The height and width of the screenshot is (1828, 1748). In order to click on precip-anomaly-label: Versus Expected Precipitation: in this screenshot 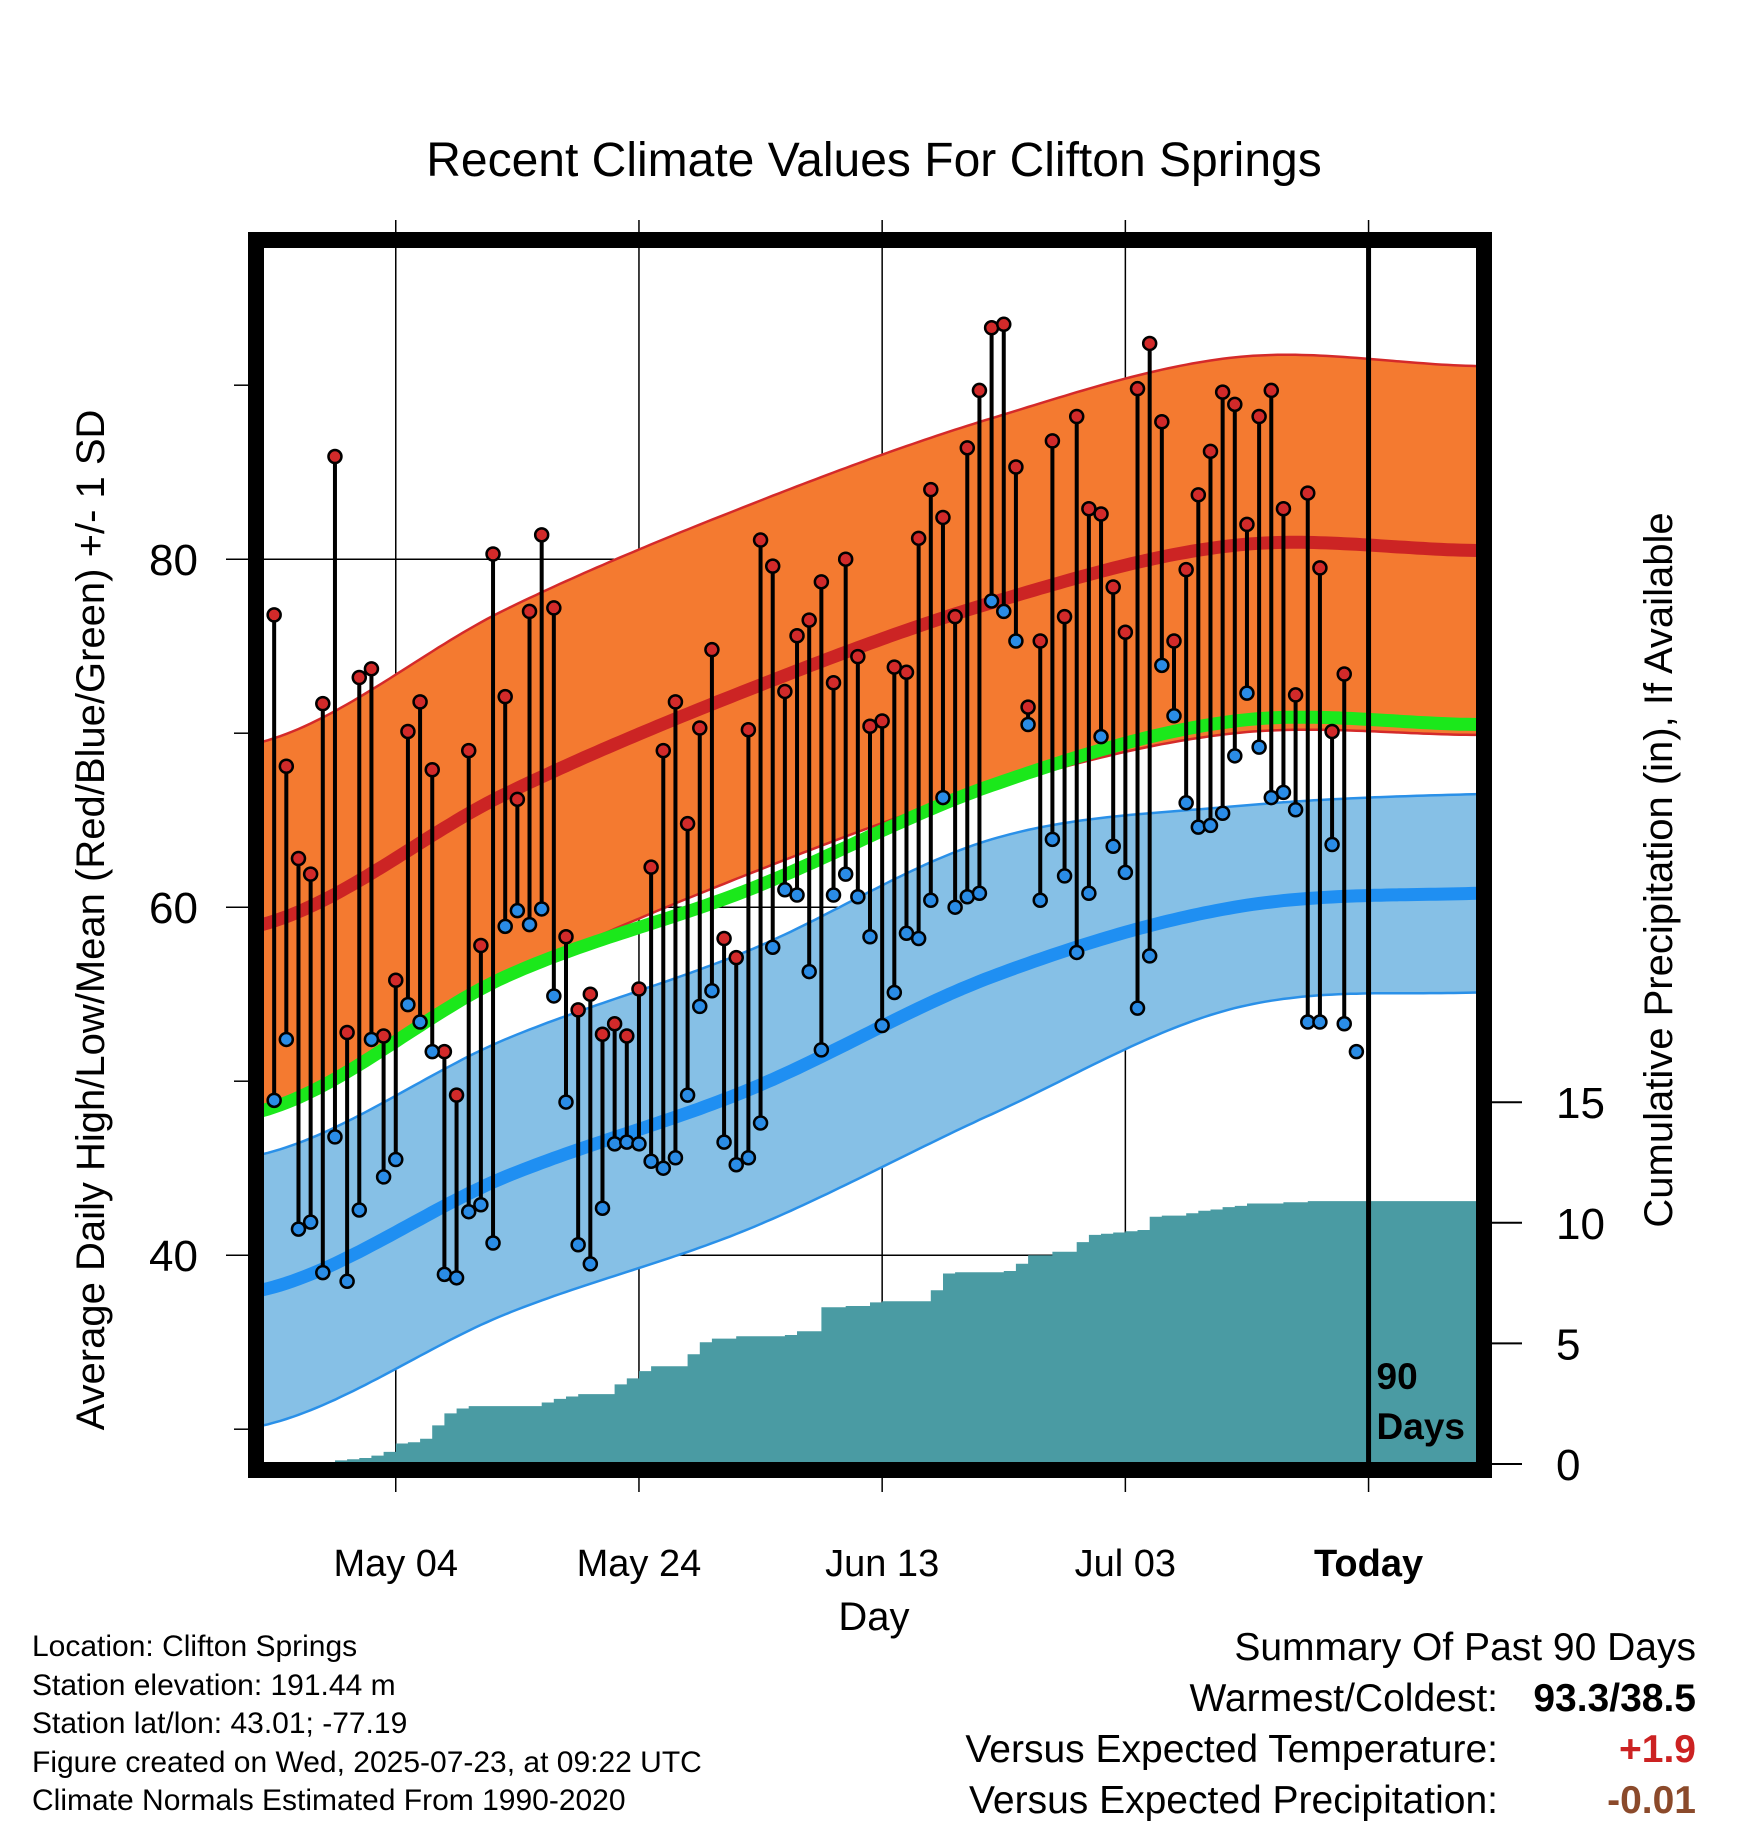, I will do `click(1233, 1800)`.